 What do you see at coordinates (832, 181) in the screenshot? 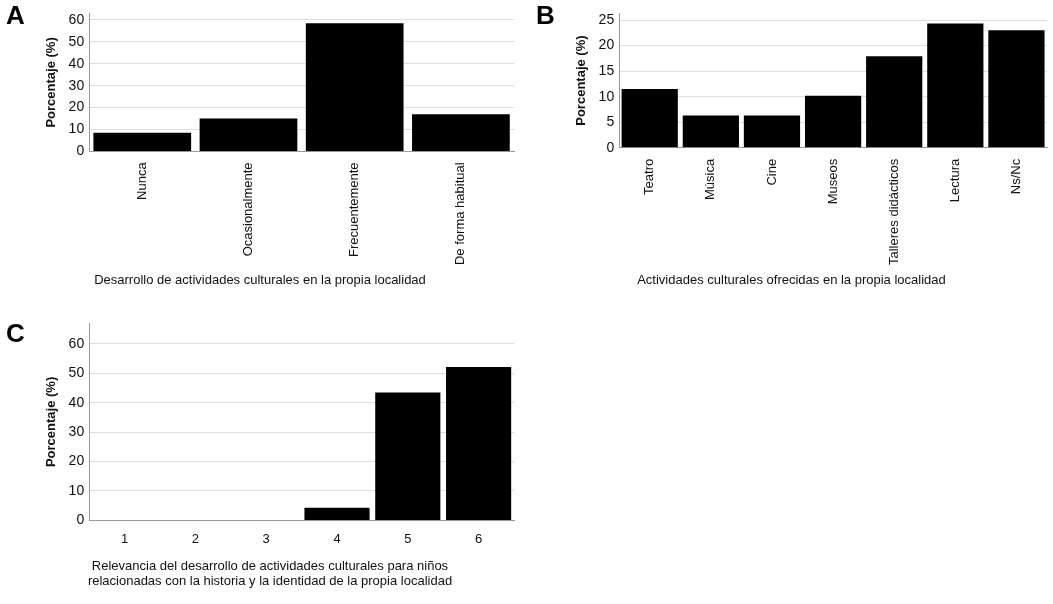
I see `x-tick-label: Museos` at bounding box center [832, 181].